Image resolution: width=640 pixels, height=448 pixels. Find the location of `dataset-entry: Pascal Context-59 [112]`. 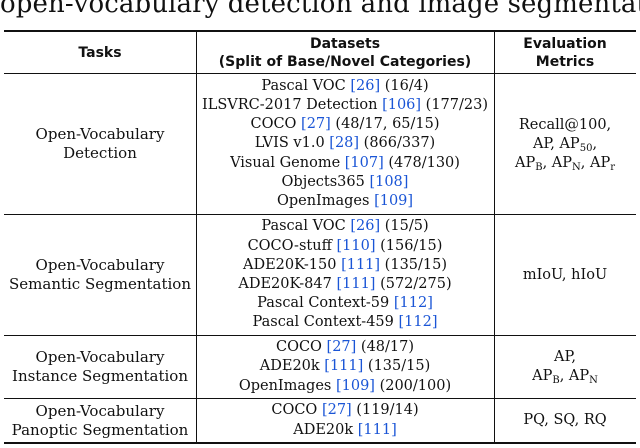

dataset-entry: Pascal Context-59 [112] is located at coordinates (345, 303).